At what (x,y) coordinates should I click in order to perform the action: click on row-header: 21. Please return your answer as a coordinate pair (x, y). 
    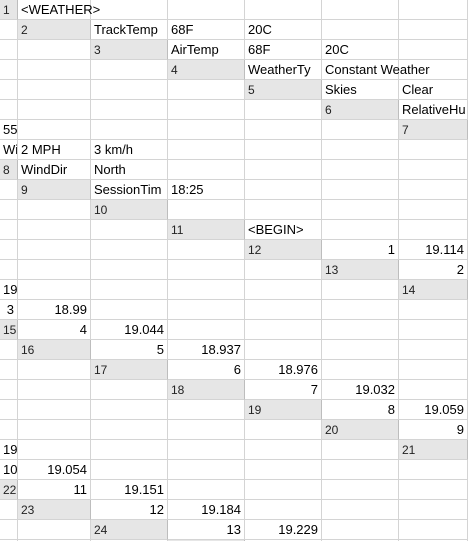
    Looking at the image, I should click on (433, 450).